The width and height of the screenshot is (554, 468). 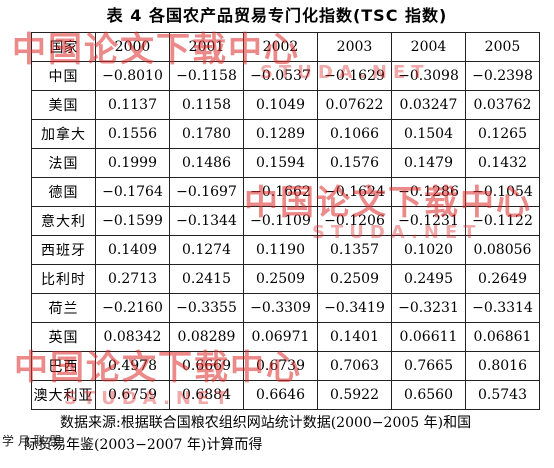 I want to click on table-row: 西班牙 0.1409 0.1274 0.1190 0.1357 0.1020 0.08056, so click(x=285, y=250).